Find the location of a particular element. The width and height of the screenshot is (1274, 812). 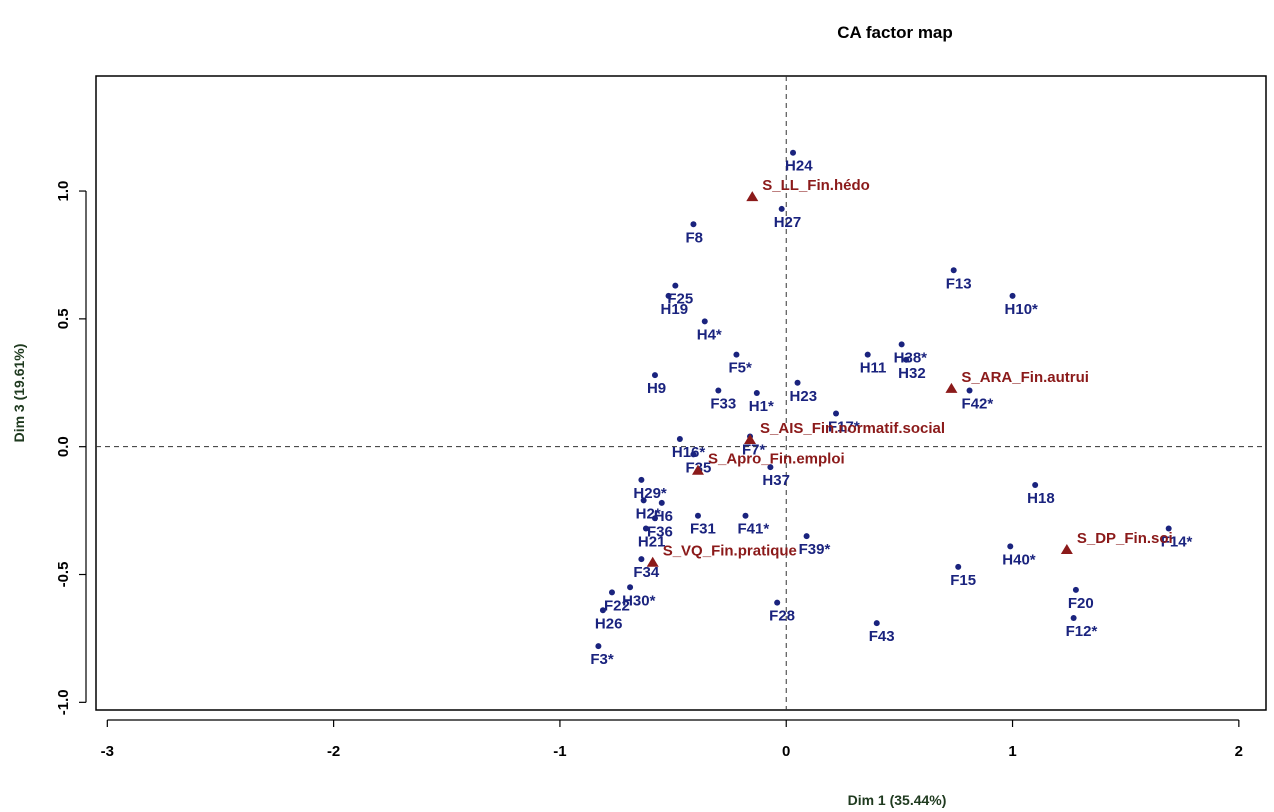

row-point-label: H19 is located at coordinates (675, 309).